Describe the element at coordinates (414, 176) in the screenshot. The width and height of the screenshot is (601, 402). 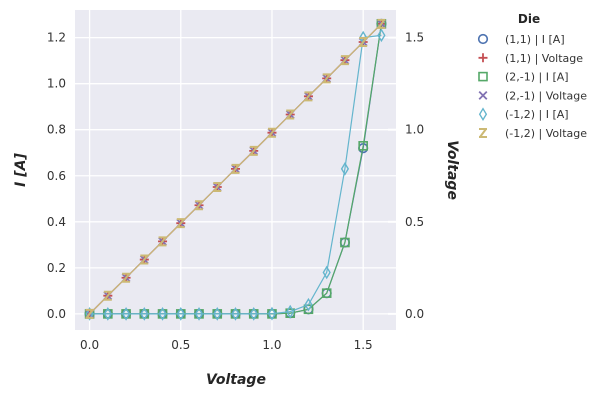
I see `right-axis-tick-labels: 0.0 0.5 1.0 1.5` at that location.